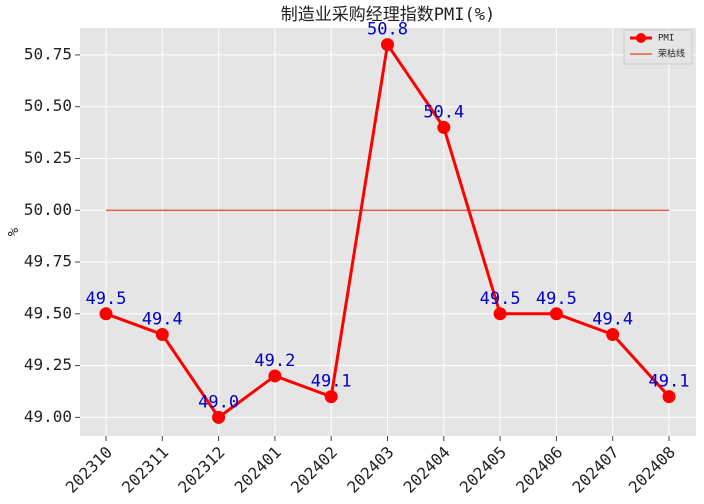 The image size is (704, 504). I want to click on x-tick-label: 202407, so click(595, 470).